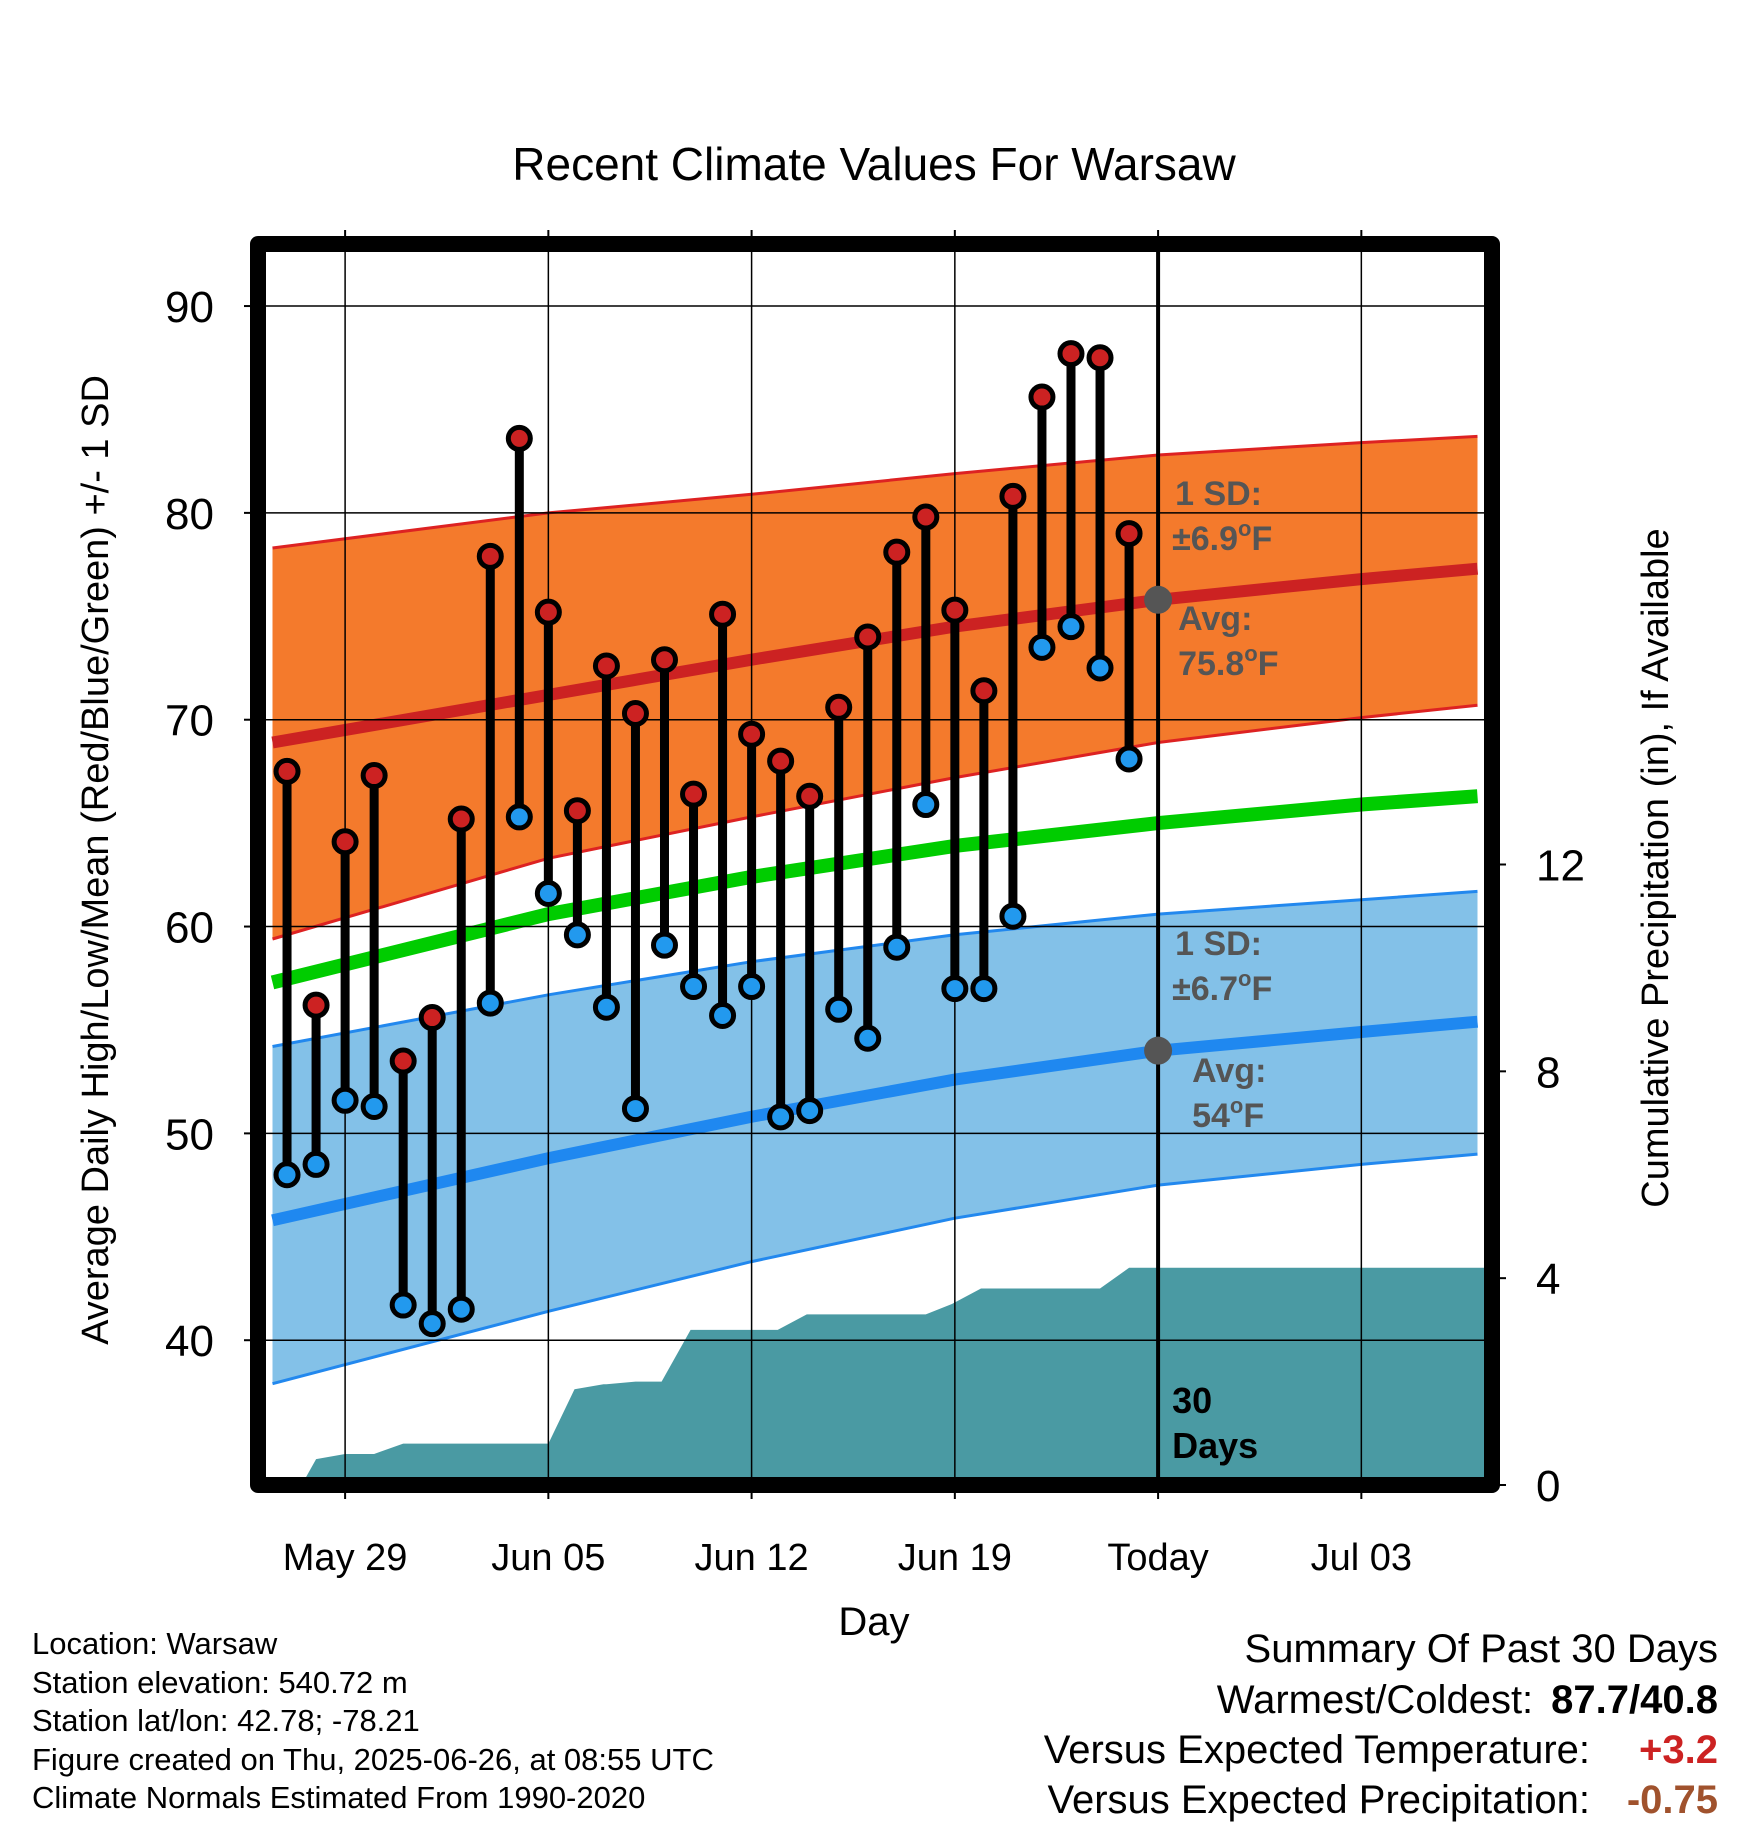 This screenshot has height=1828, width=1748. I want to click on high-avg-value-unit: F, so click(1268, 664).